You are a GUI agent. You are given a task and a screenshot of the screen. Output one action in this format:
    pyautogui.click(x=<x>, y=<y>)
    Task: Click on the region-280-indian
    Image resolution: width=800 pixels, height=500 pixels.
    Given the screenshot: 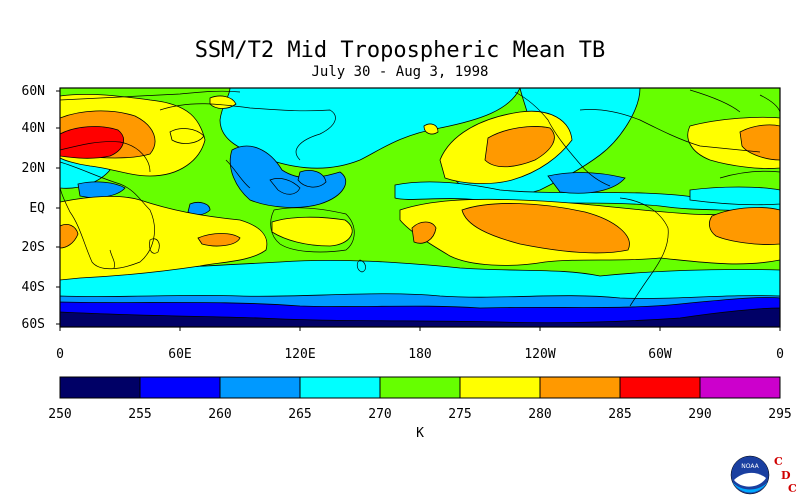 What is the action you would take?
    pyautogui.click(x=219, y=240)
    